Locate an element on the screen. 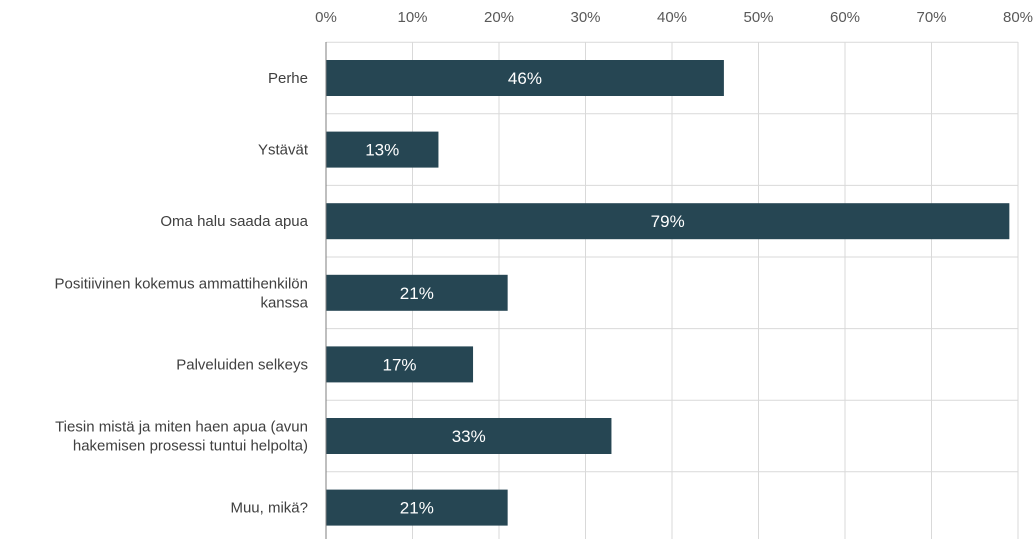 The image size is (1033, 539). category-label: Perhe is located at coordinates (288, 78).